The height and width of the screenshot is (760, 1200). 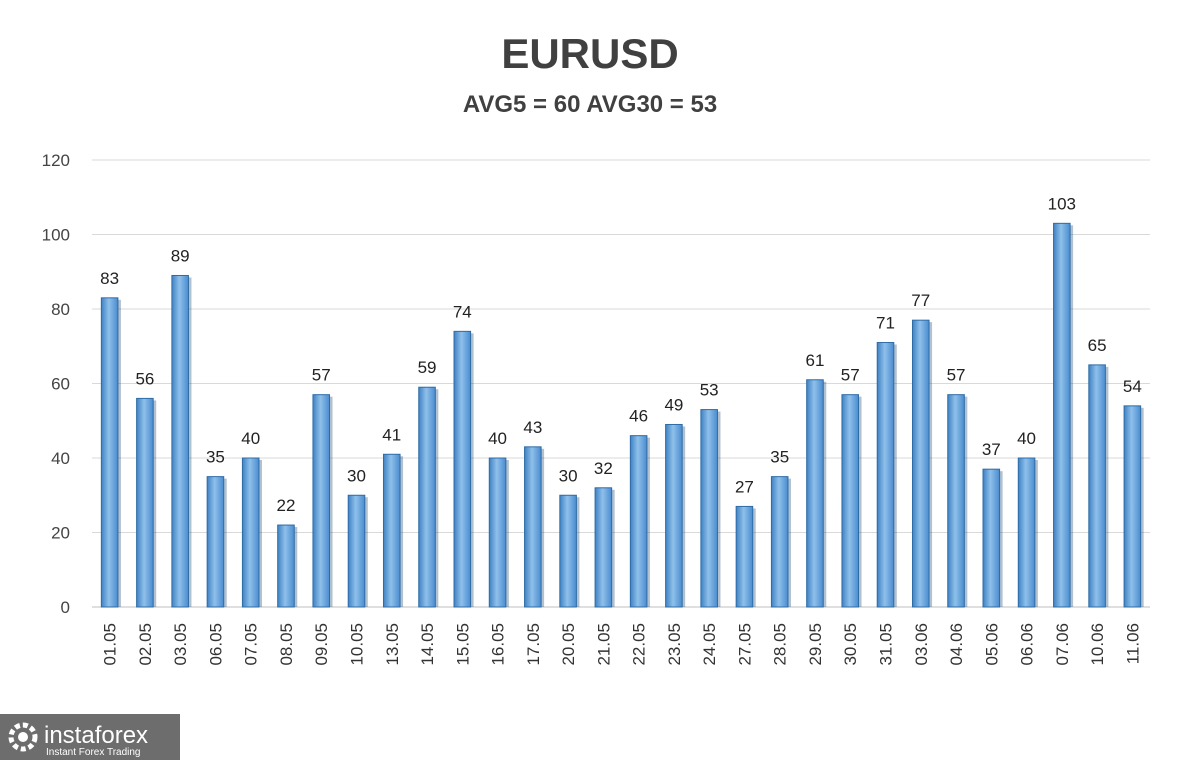 I want to click on data-label: 65, so click(x=1097, y=345).